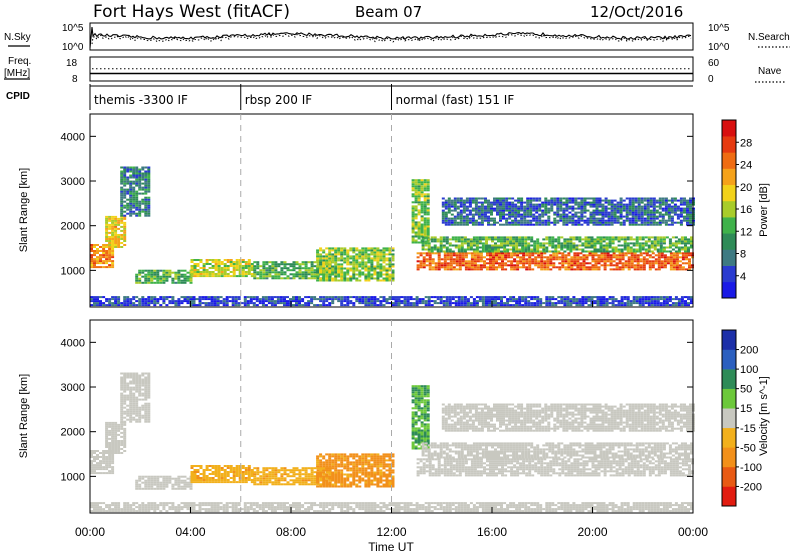  I want to click on cpid-segment-0: themis -3300 IF, so click(141, 100).